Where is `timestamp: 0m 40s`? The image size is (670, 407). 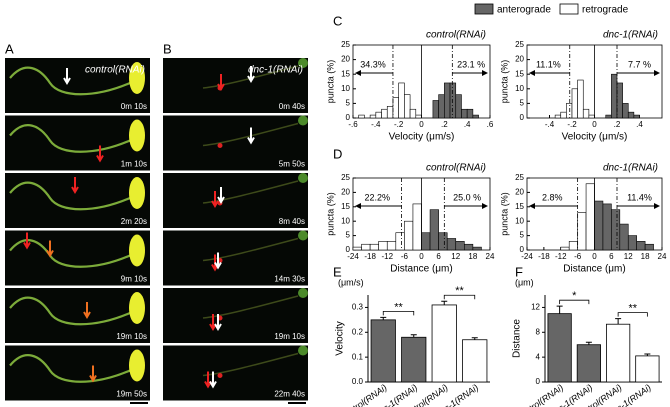 timestamp: 0m 40s is located at coordinates (292, 106).